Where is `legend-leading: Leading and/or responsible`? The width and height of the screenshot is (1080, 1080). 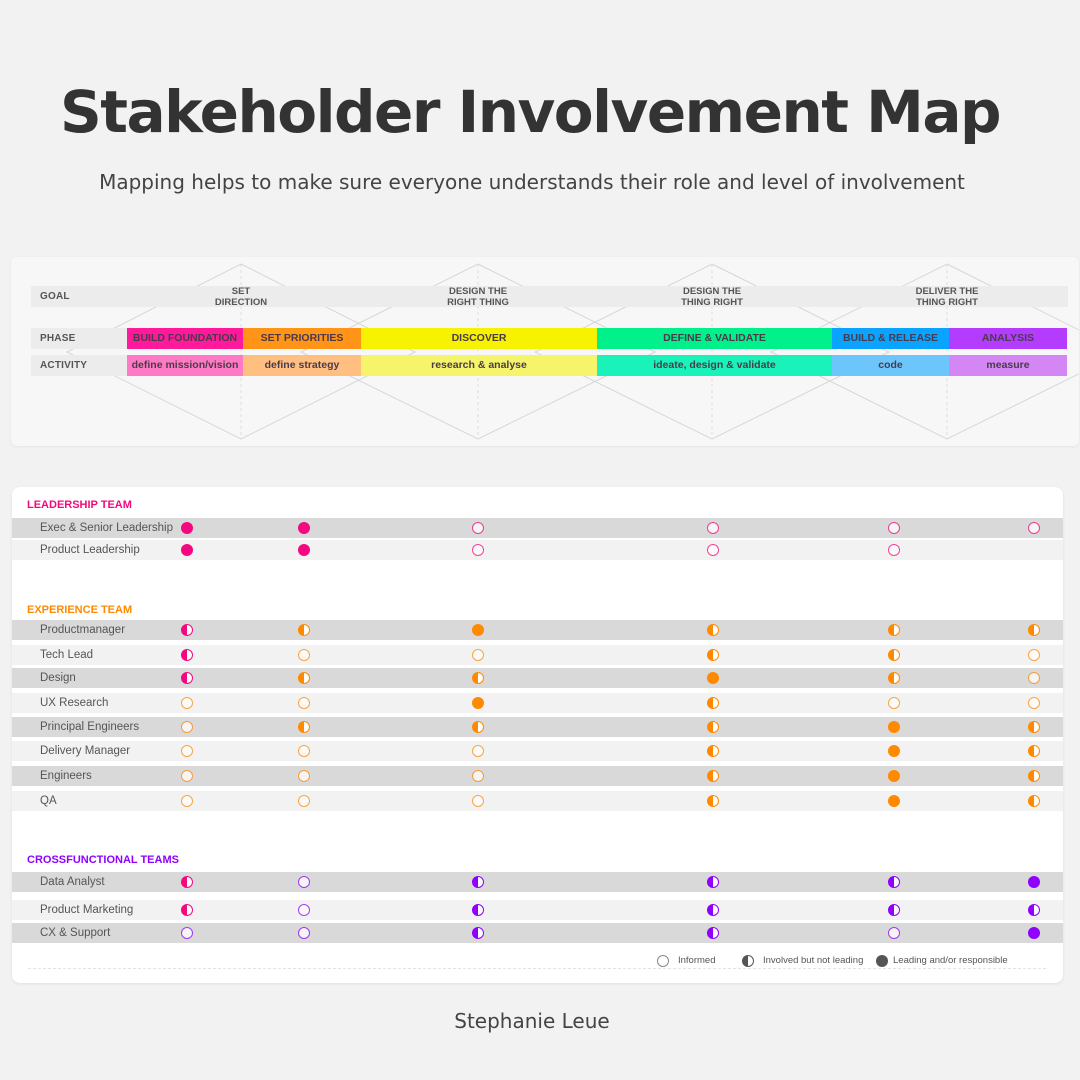
legend-leading: Leading and/or responsible is located at coordinates (950, 960).